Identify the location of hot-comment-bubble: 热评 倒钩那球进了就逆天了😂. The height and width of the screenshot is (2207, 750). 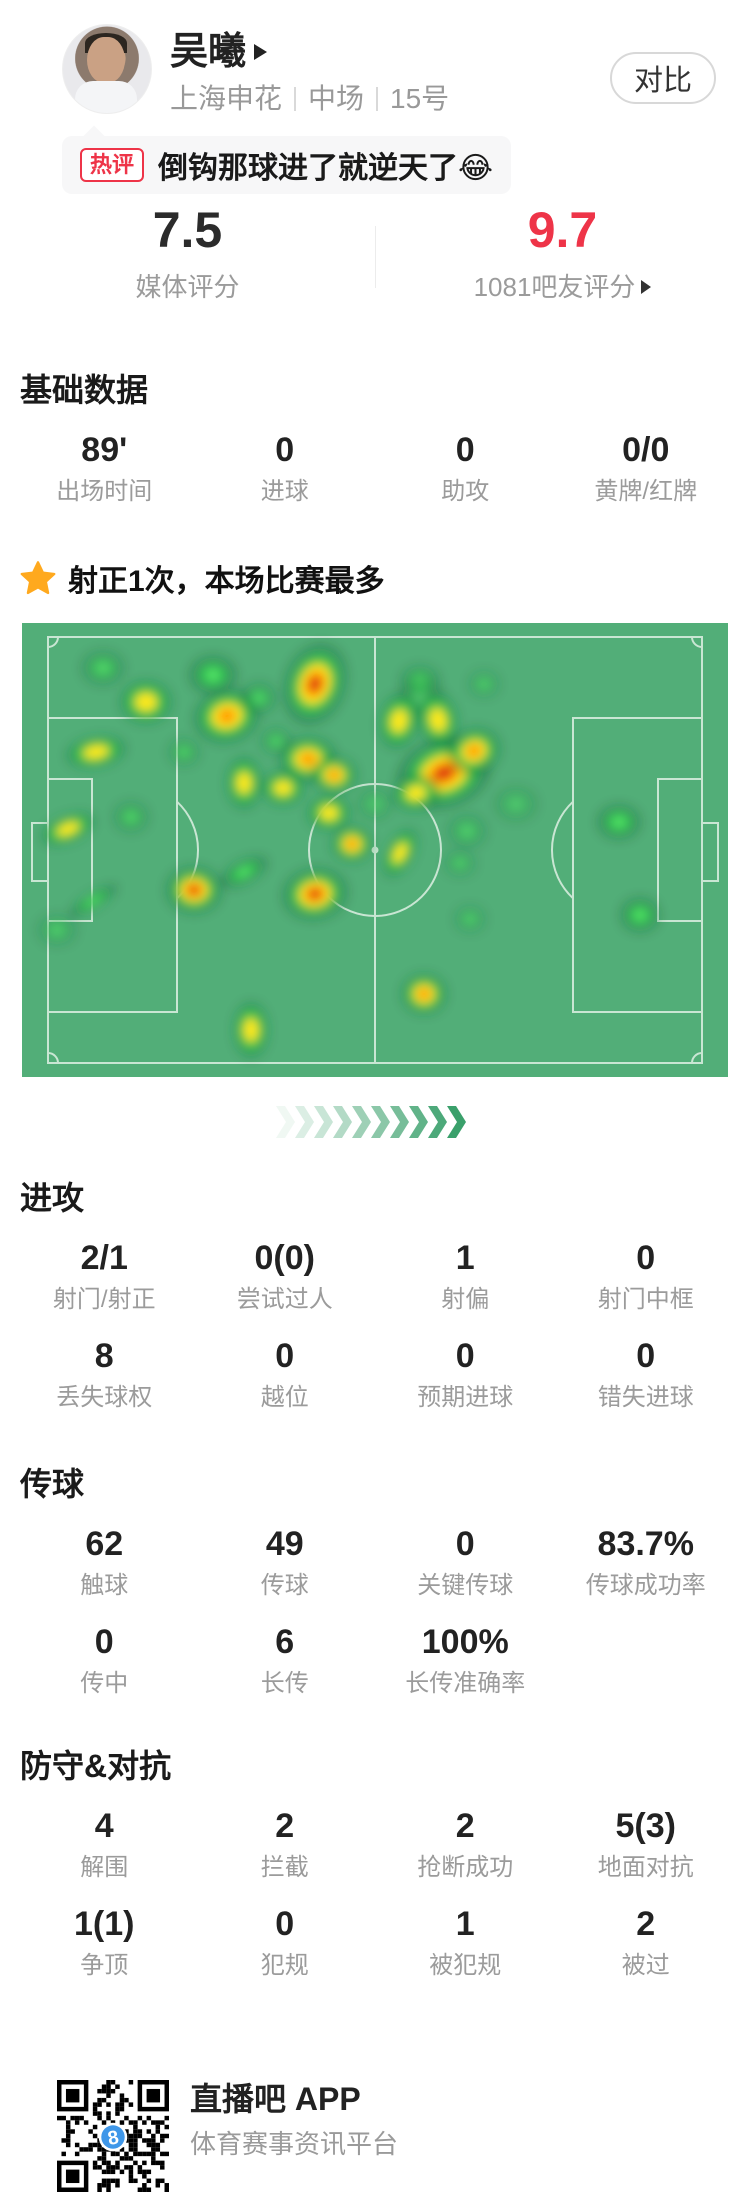
(287, 165).